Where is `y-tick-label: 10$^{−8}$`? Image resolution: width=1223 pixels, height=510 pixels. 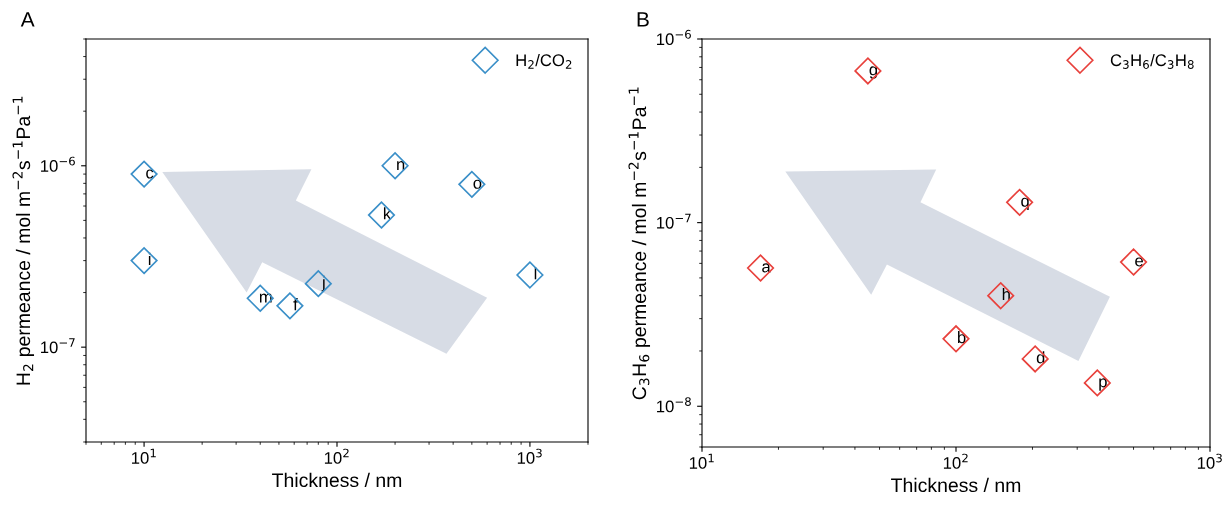
y-tick-label: 10$^{−8}$ is located at coordinates (674, 405).